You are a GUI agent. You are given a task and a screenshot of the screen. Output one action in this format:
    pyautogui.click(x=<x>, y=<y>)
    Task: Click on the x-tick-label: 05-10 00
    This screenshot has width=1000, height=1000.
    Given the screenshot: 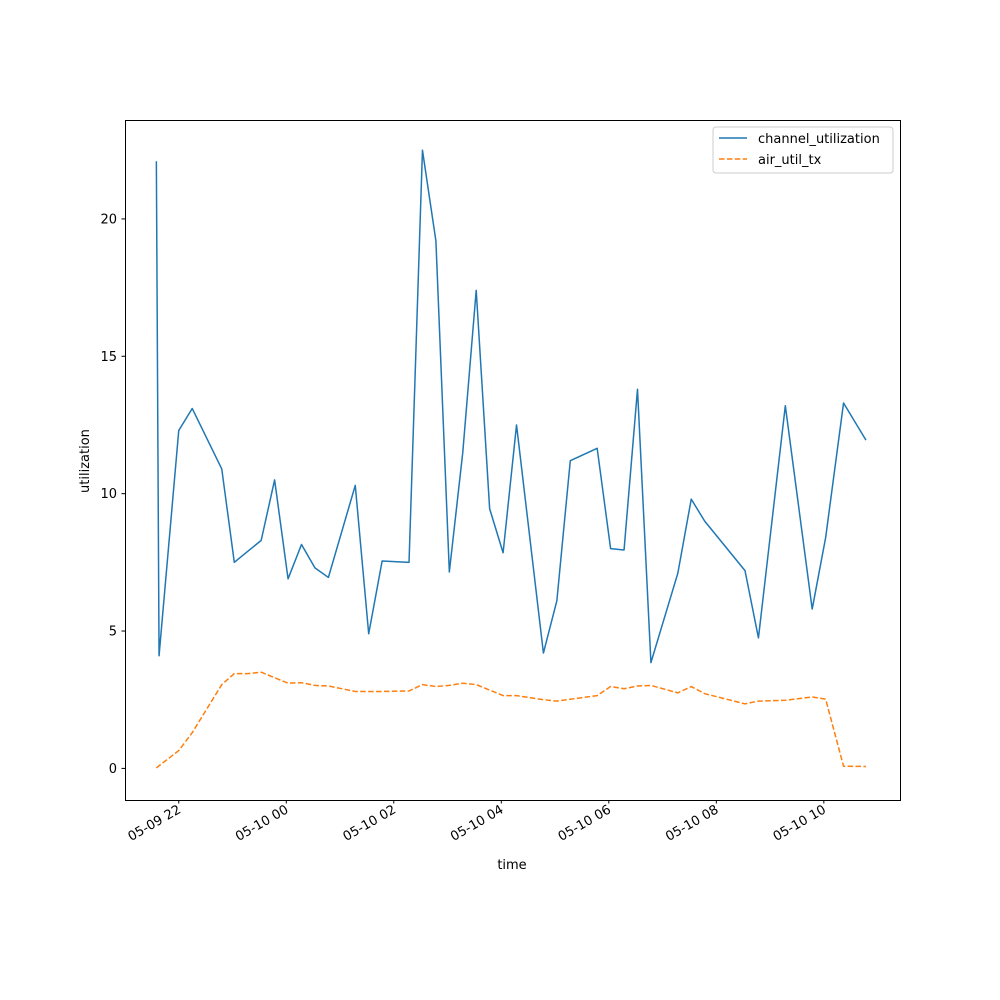 What is the action you would take?
    pyautogui.click(x=262, y=823)
    